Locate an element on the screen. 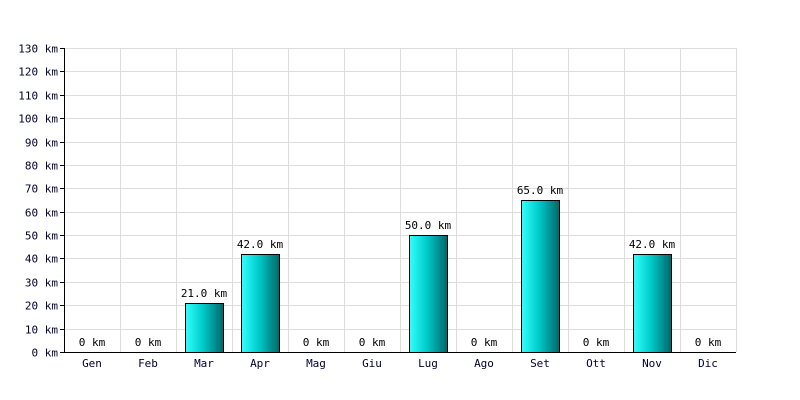 The width and height of the screenshot is (800, 400). x-tick-label: Nov is located at coordinates (652, 363).